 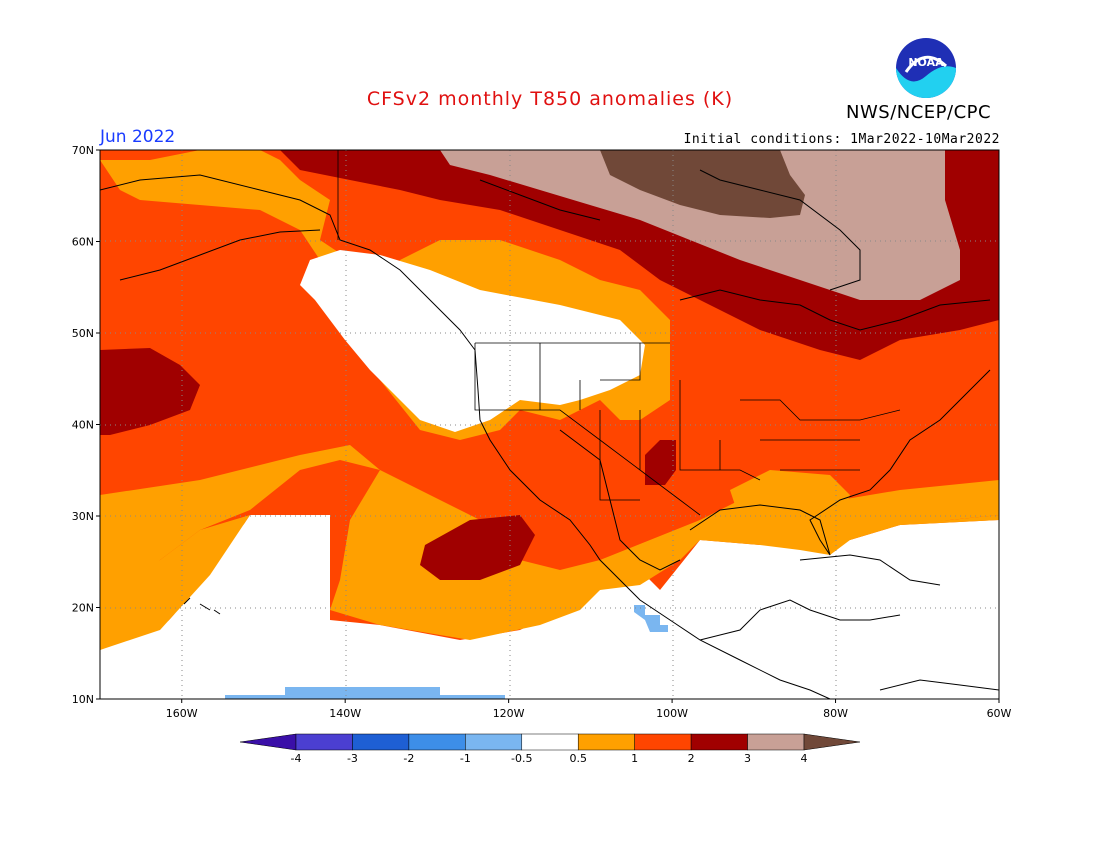 I want to click on lat-label: 30N, so click(x=83, y=516).